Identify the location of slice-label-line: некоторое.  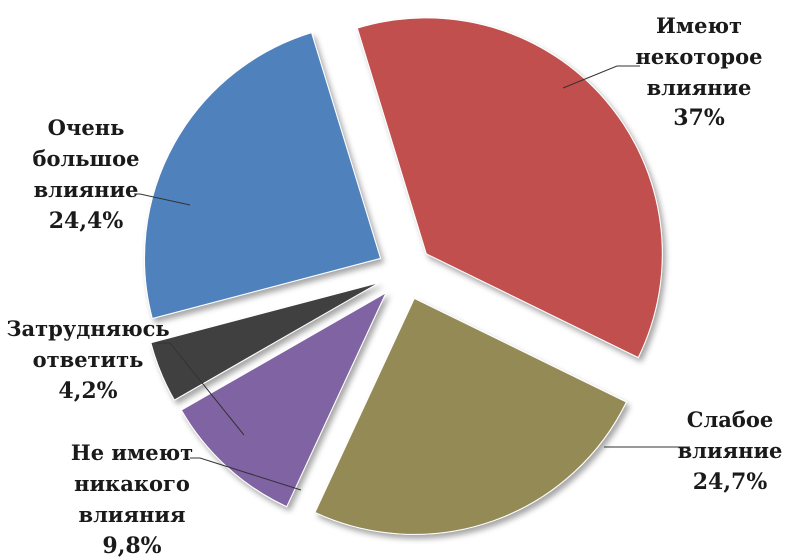
(699, 56).